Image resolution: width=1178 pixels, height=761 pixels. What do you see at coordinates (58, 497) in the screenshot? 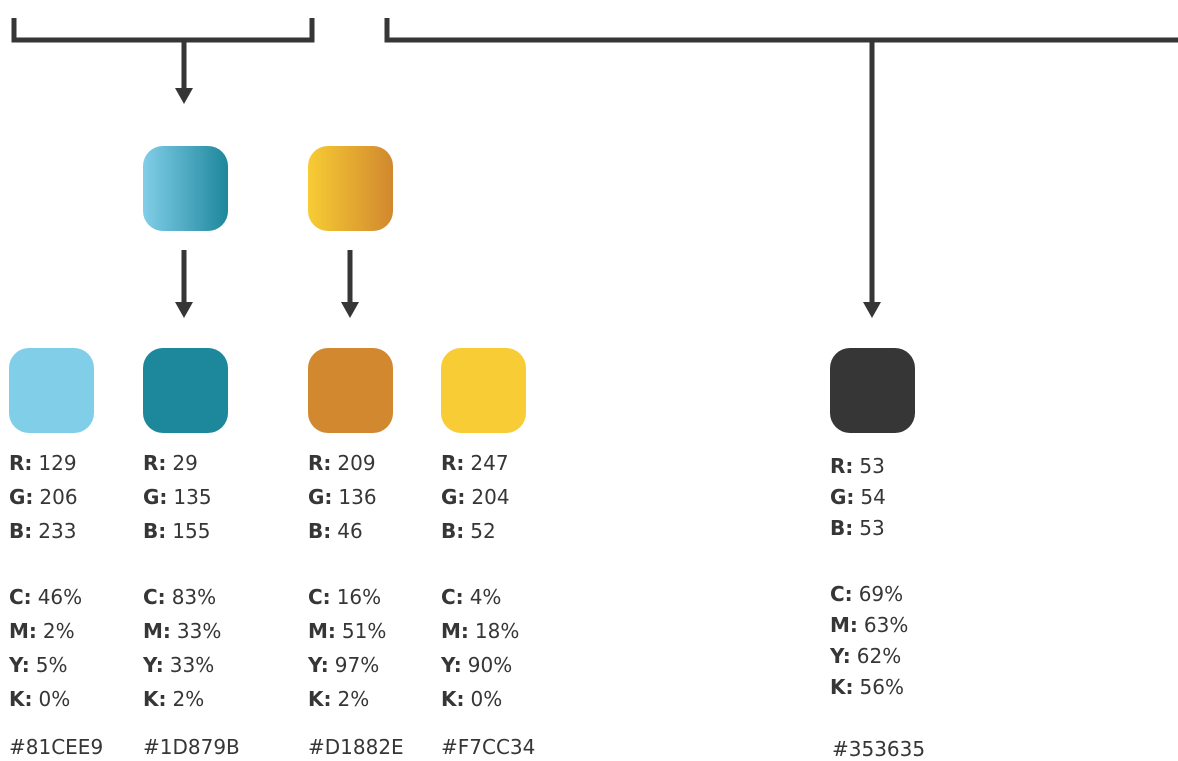
I see `g-value: 206` at bounding box center [58, 497].